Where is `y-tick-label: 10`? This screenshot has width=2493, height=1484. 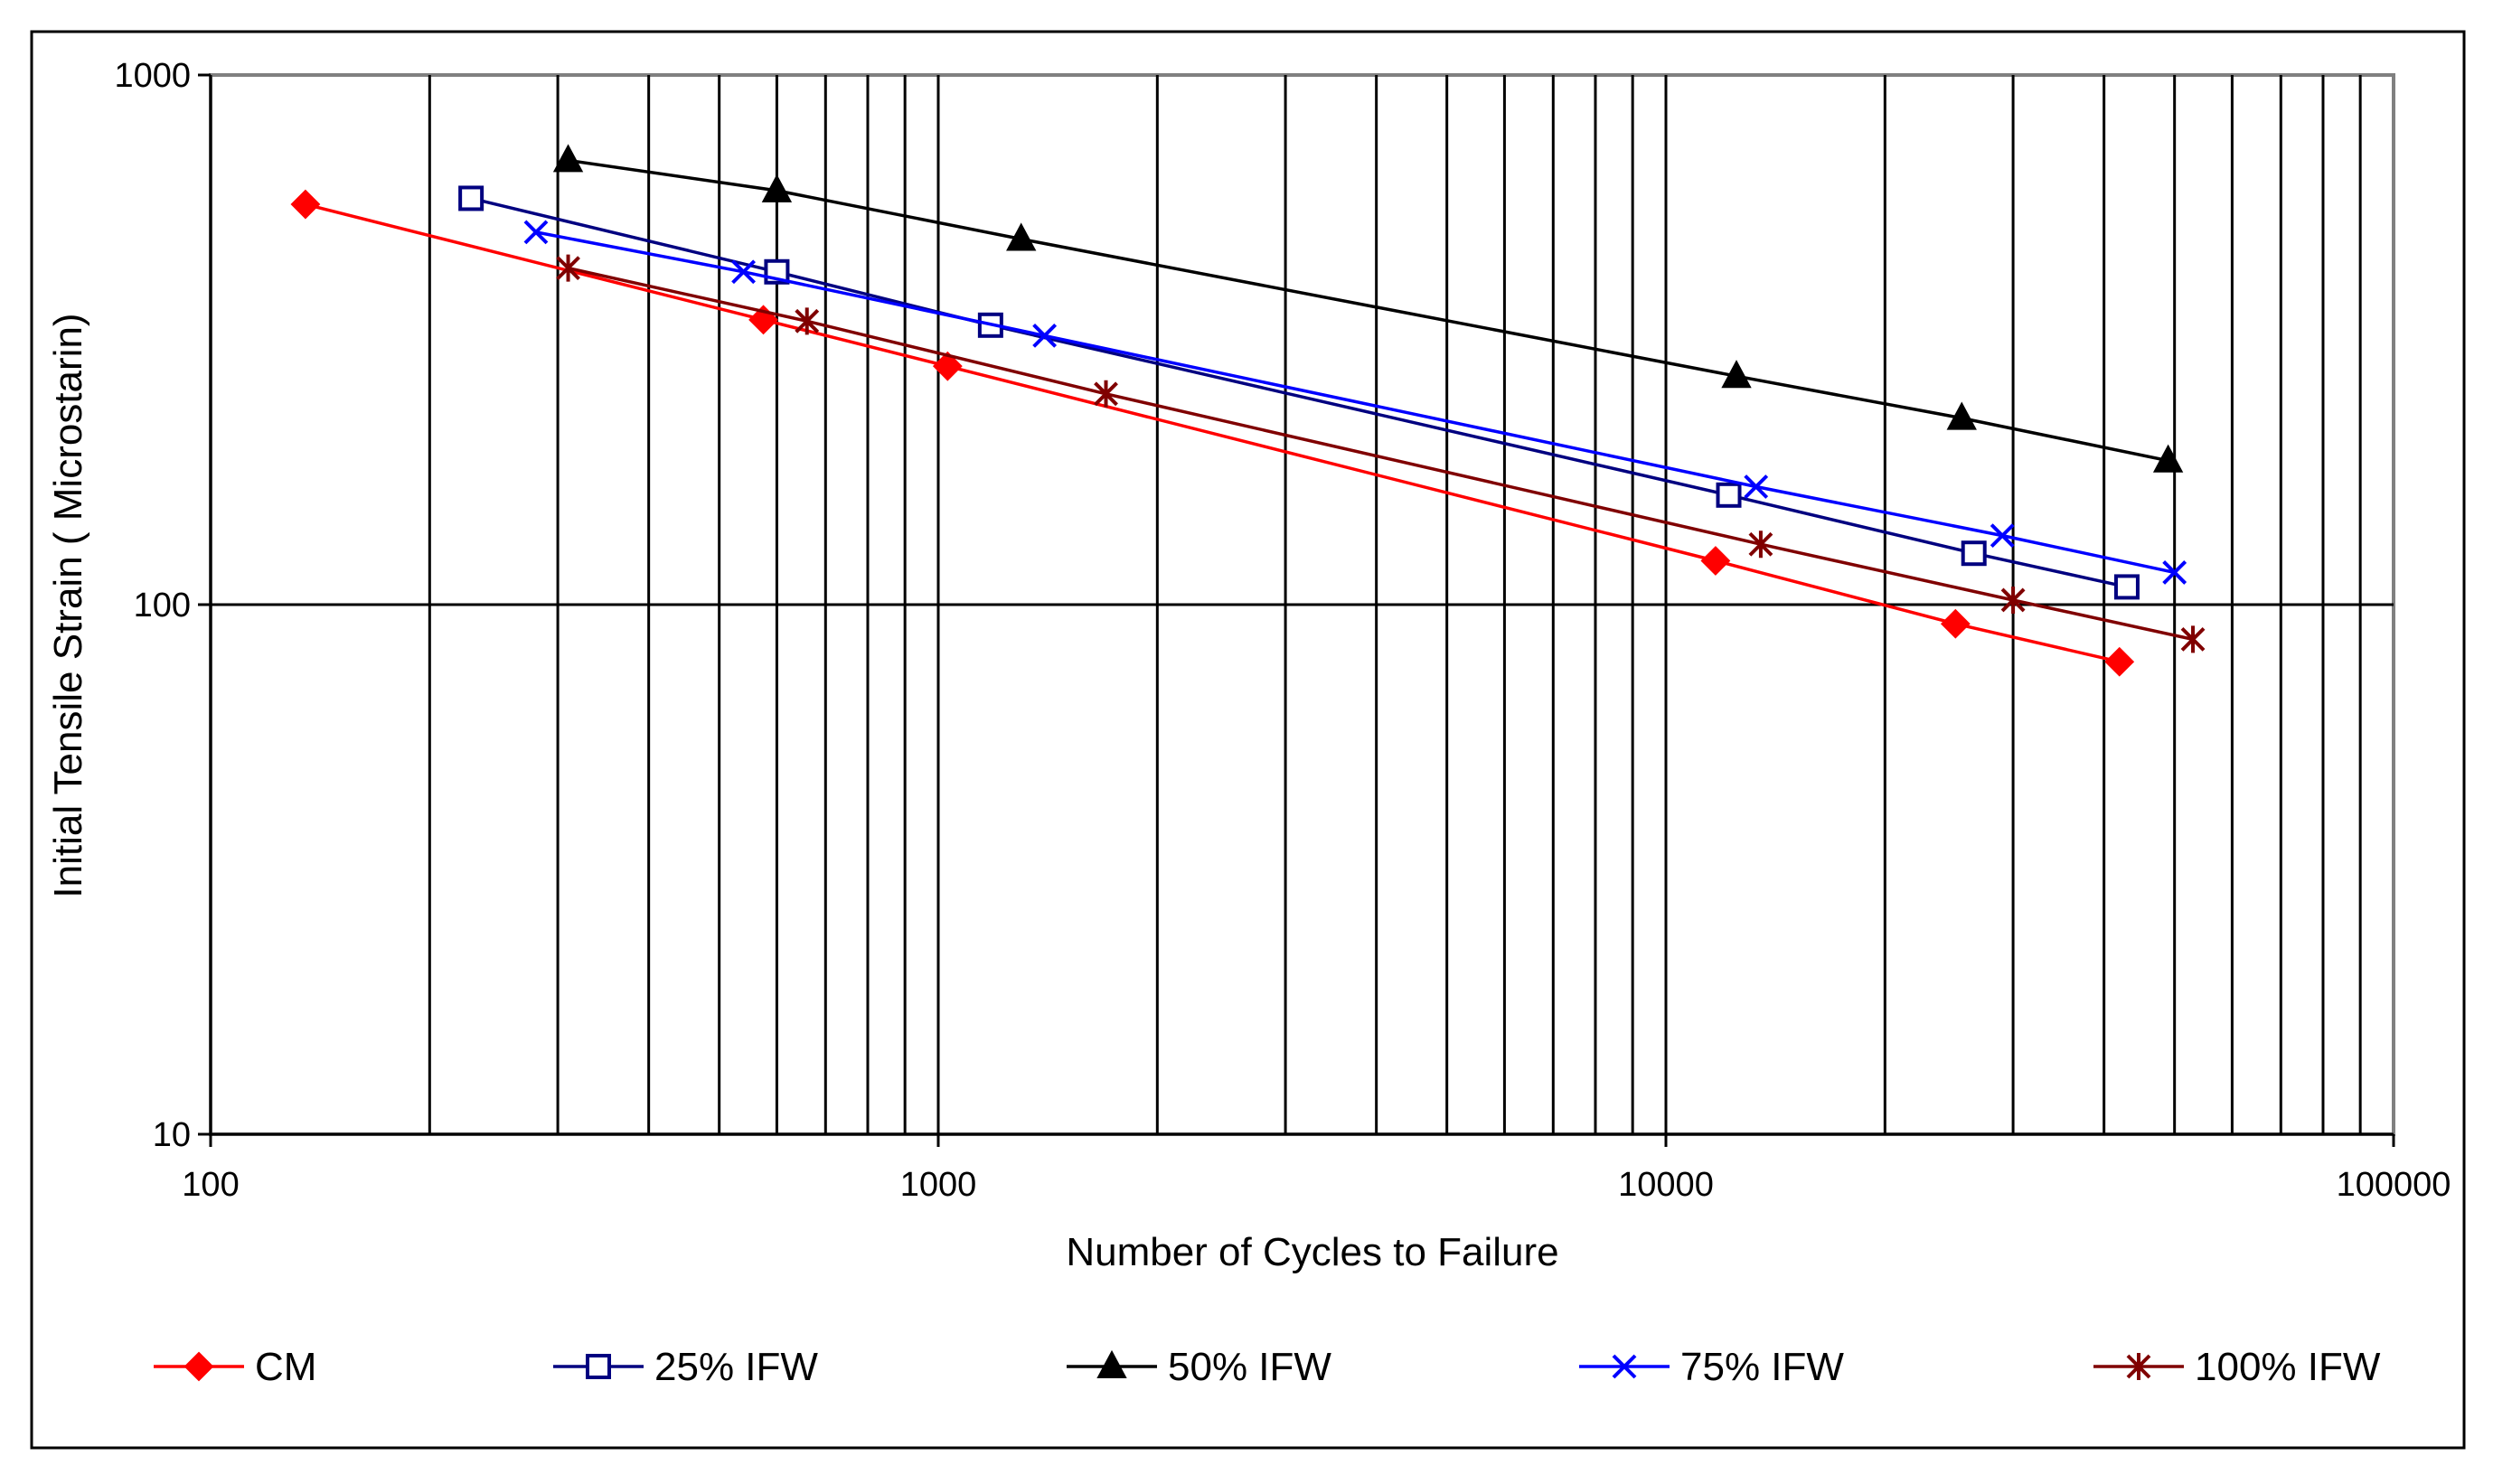 y-tick-label: 10 is located at coordinates (172, 1135).